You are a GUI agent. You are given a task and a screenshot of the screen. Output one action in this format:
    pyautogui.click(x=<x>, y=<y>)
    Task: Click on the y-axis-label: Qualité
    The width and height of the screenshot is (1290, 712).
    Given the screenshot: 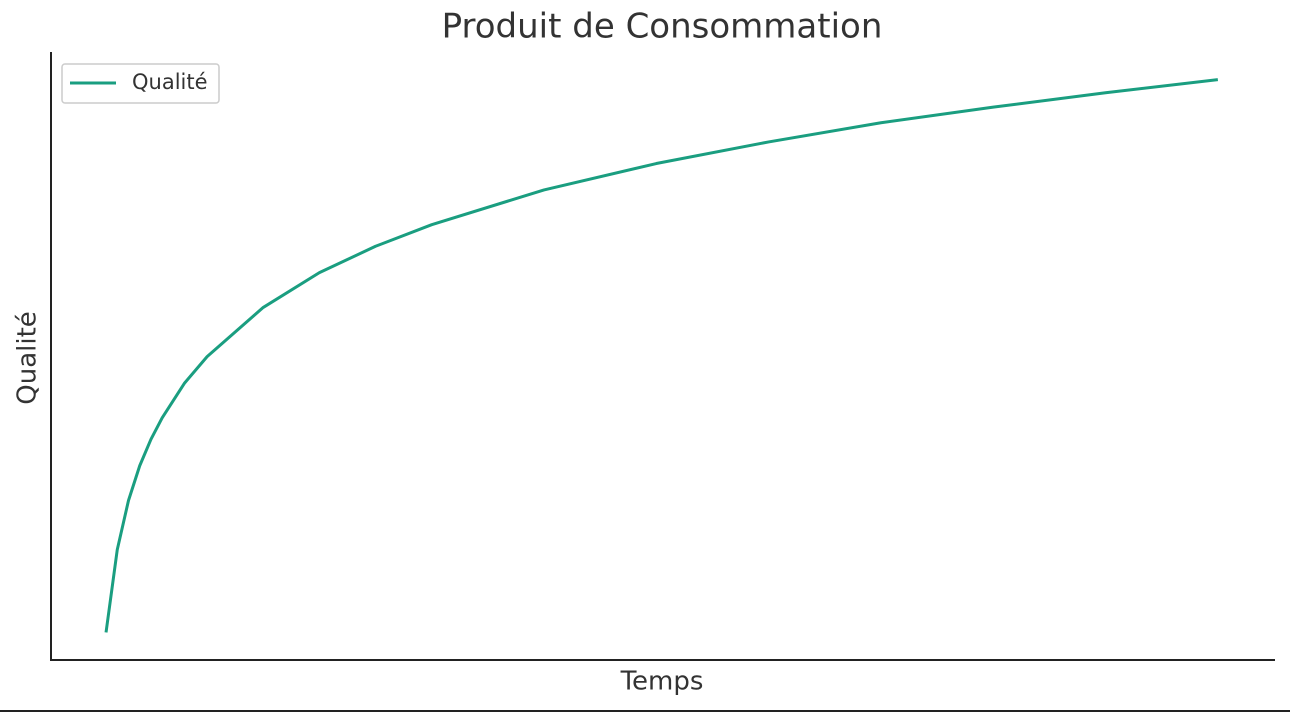 What is the action you would take?
    pyautogui.click(x=28, y=358)
    